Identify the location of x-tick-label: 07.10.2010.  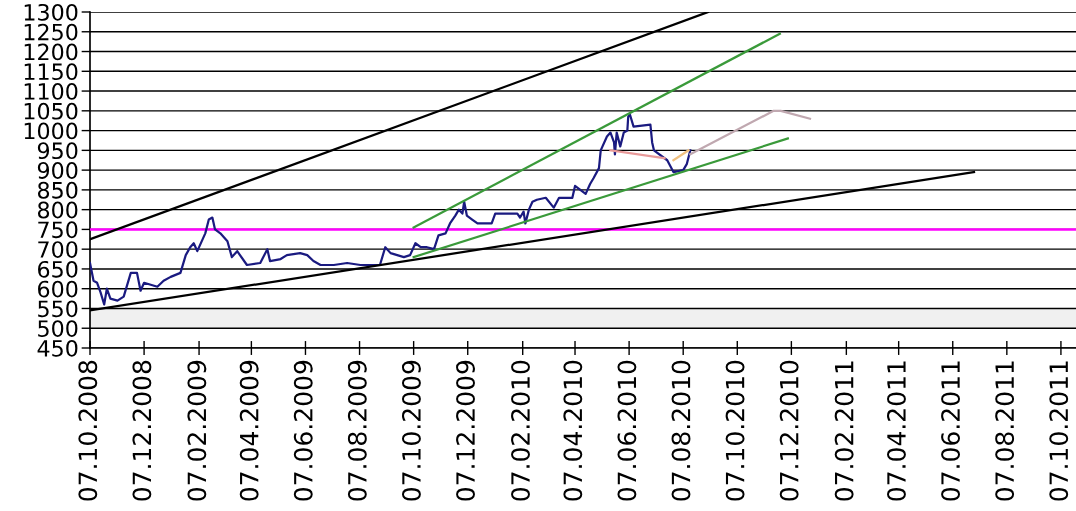
(735, 430).